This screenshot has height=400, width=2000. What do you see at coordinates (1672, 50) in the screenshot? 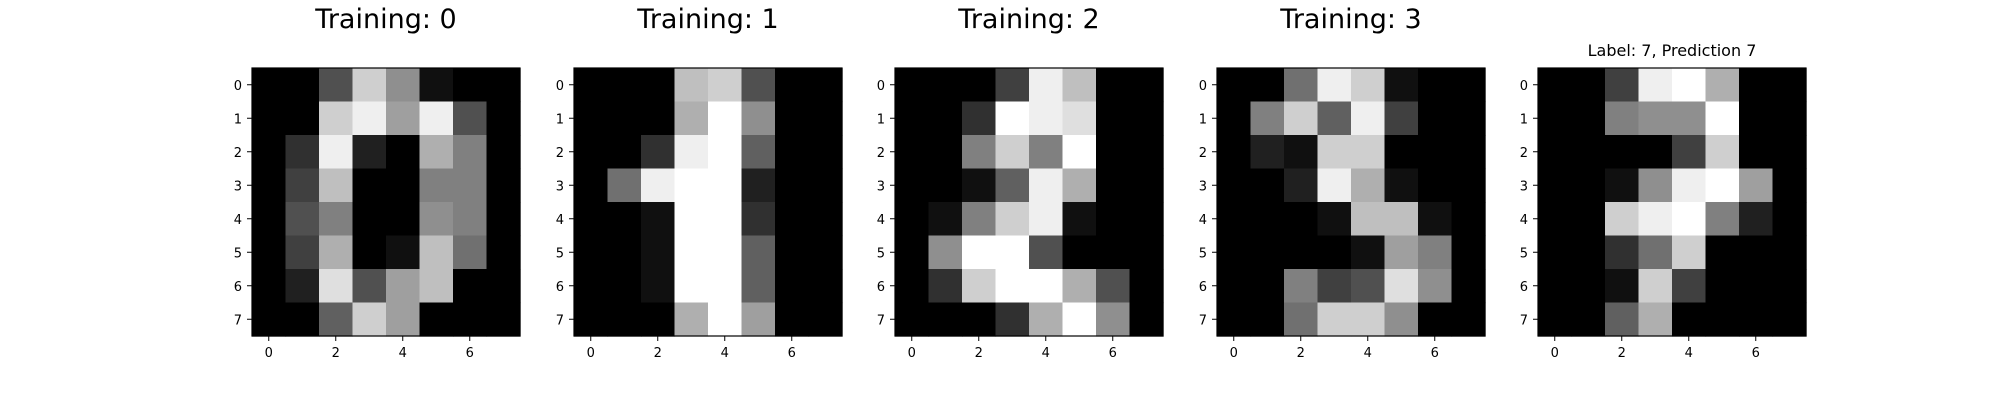
I see `panel-title: Label: 7, Prediction 7` at bounding box center [1672, 50].